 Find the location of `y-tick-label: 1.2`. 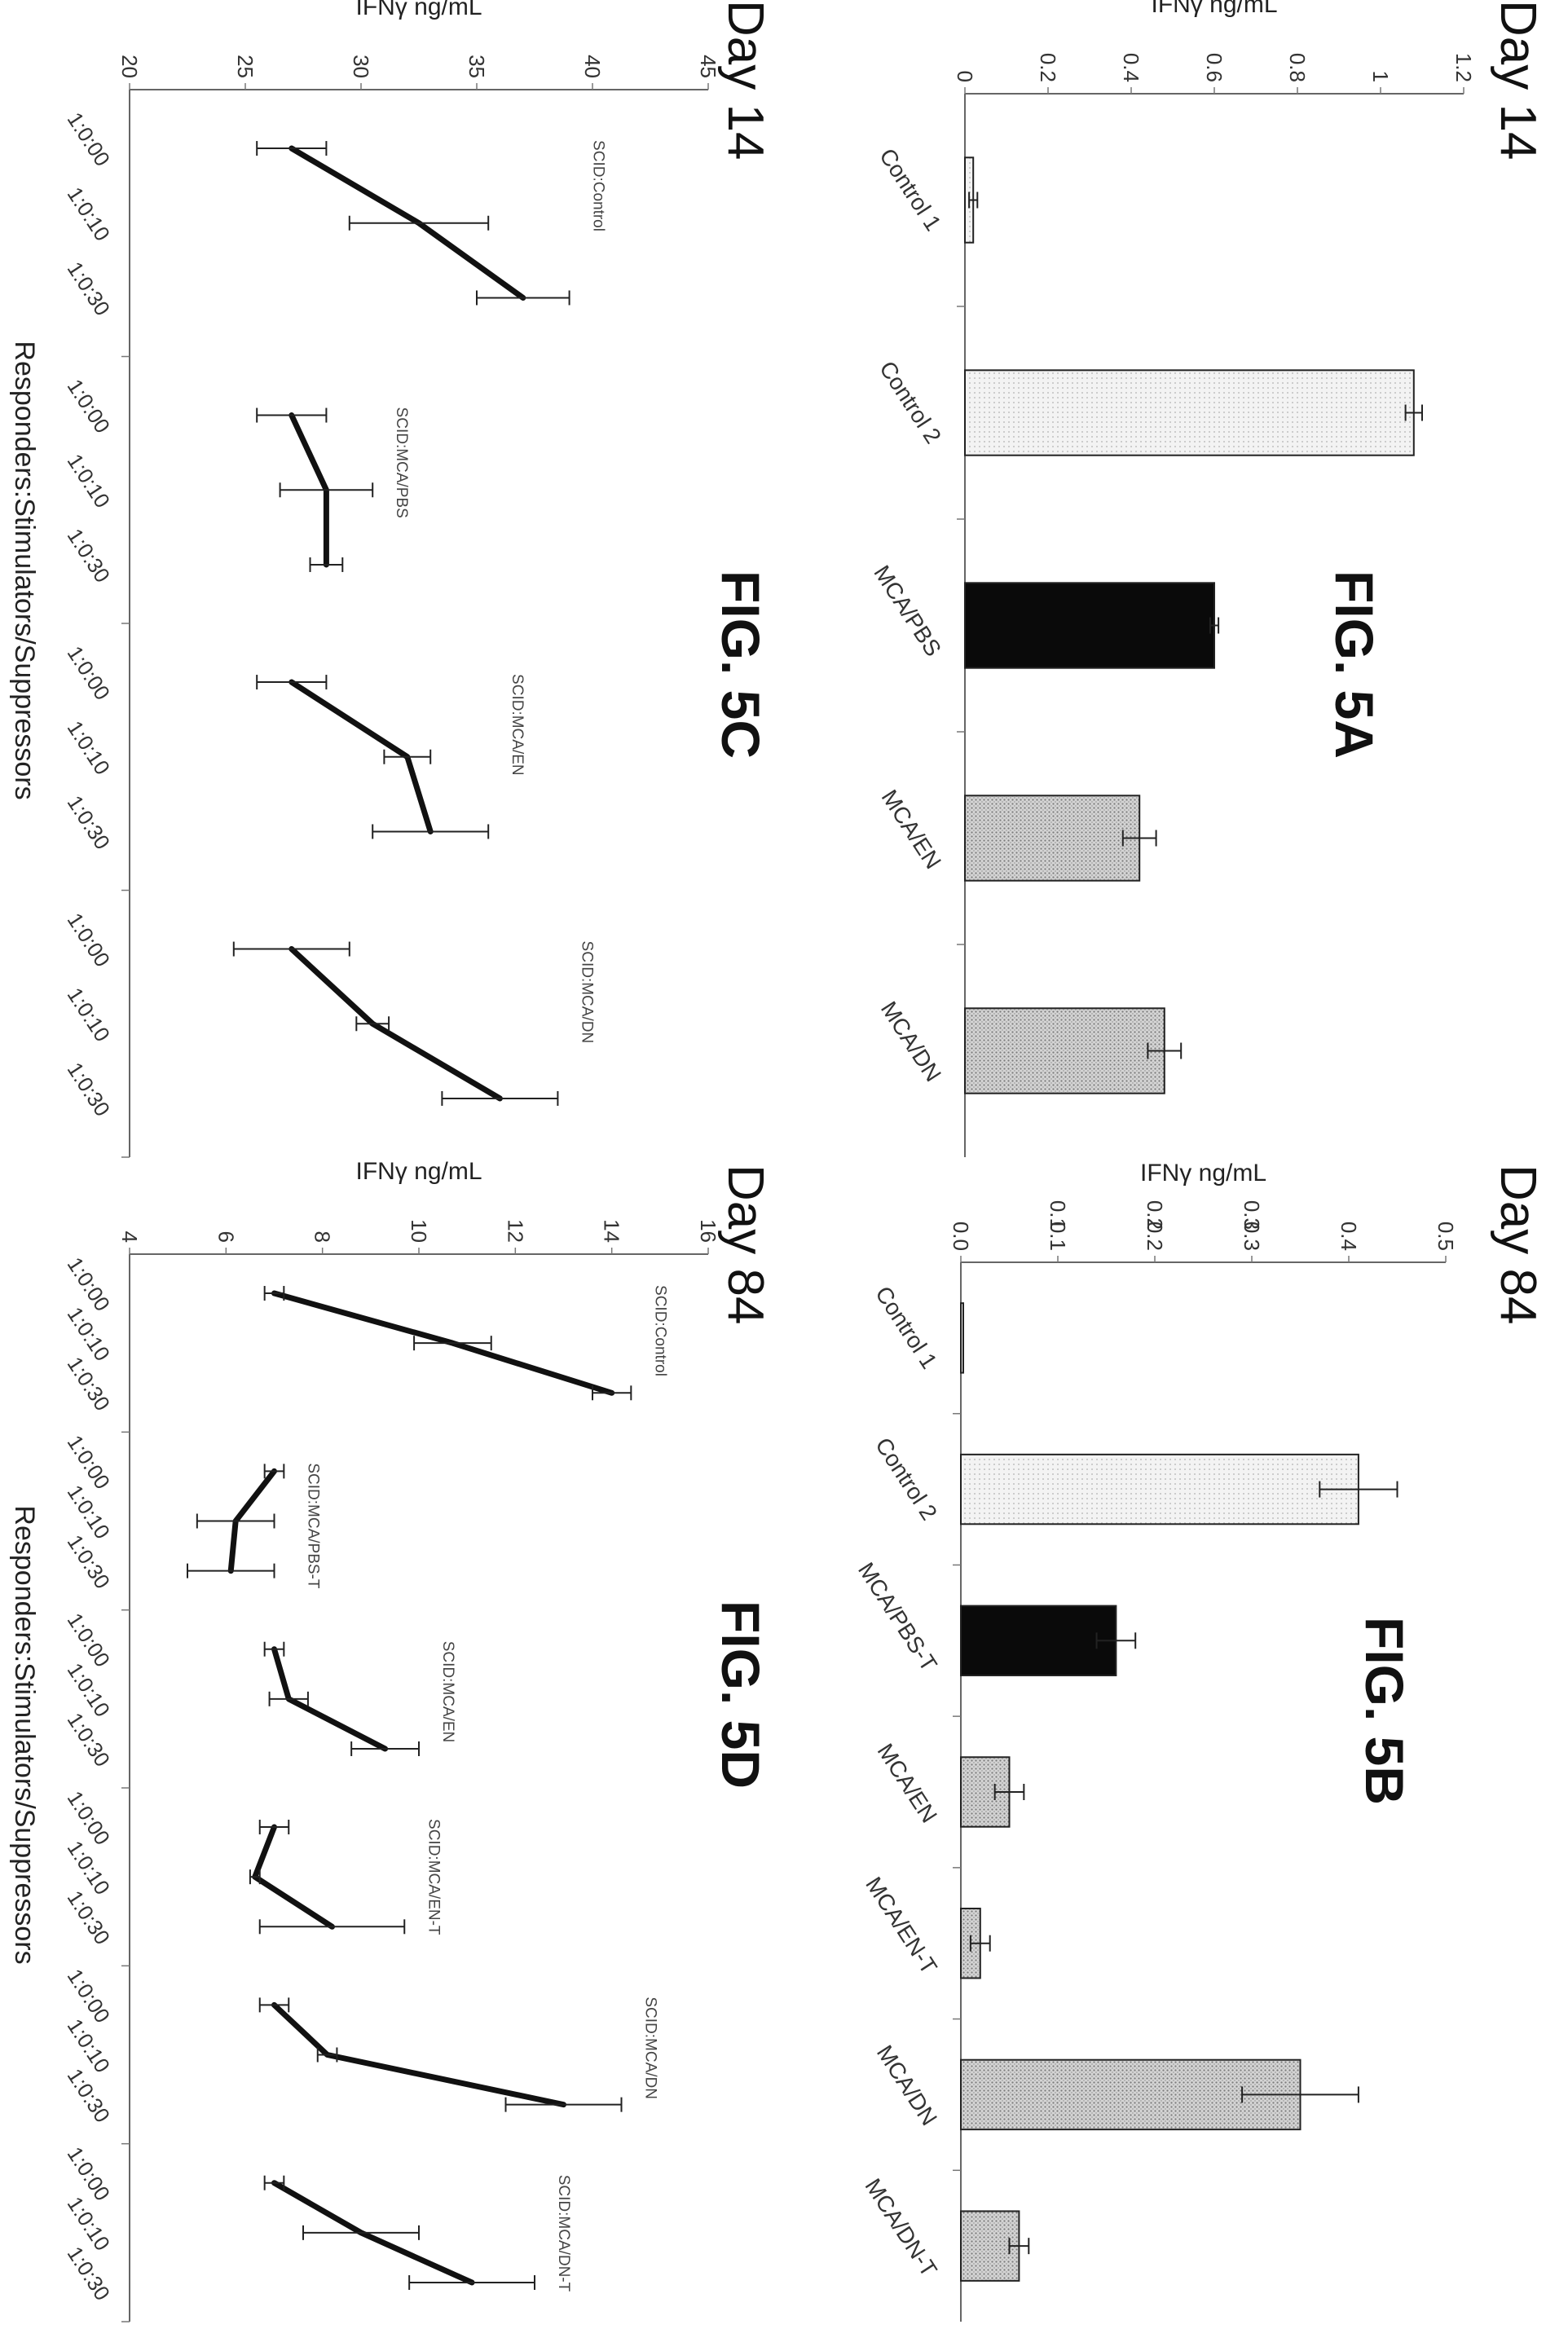

y-tick-label: 1.2 is located at coordinates (1463, 67).